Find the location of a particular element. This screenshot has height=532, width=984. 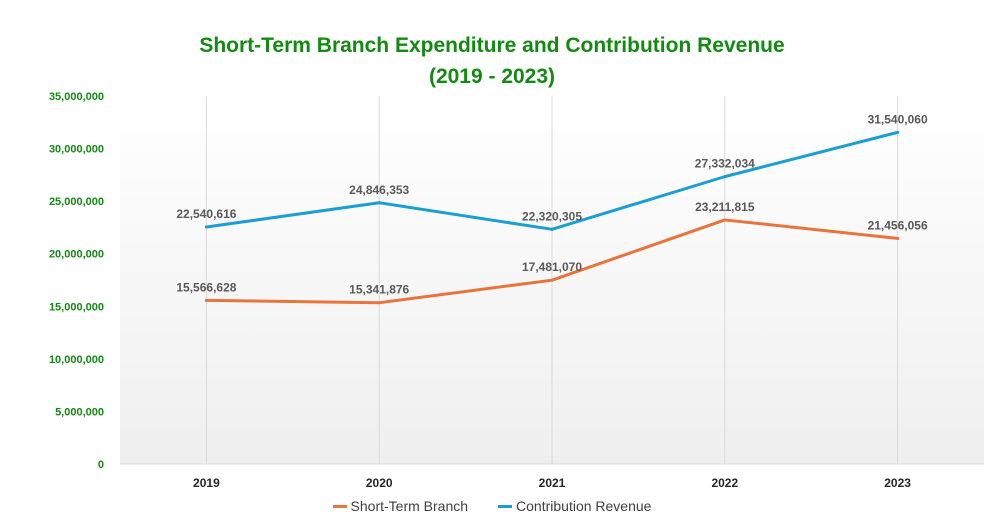

legend: Short-Term Branch Contribution Revenue is located at coordinates (492, 506).